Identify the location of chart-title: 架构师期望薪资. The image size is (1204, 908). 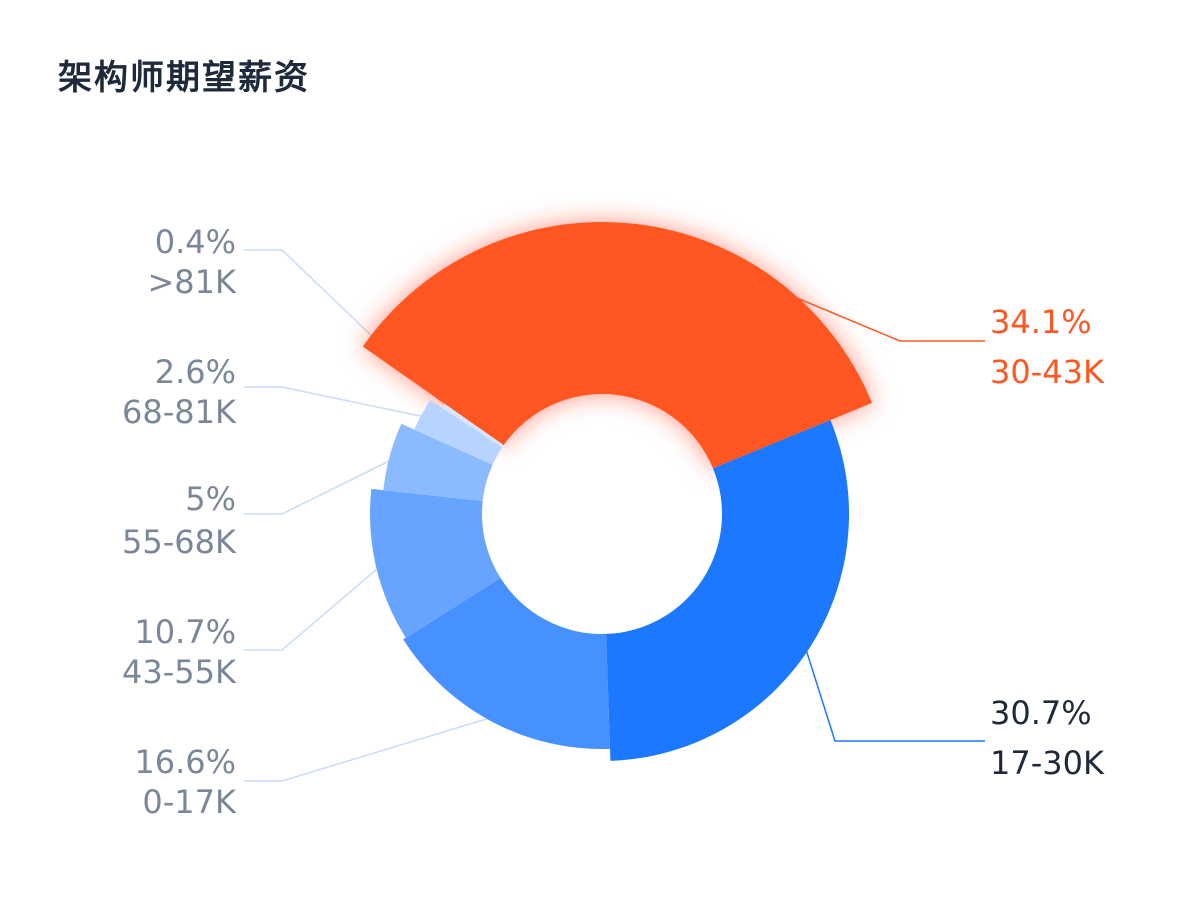
(184, 78).